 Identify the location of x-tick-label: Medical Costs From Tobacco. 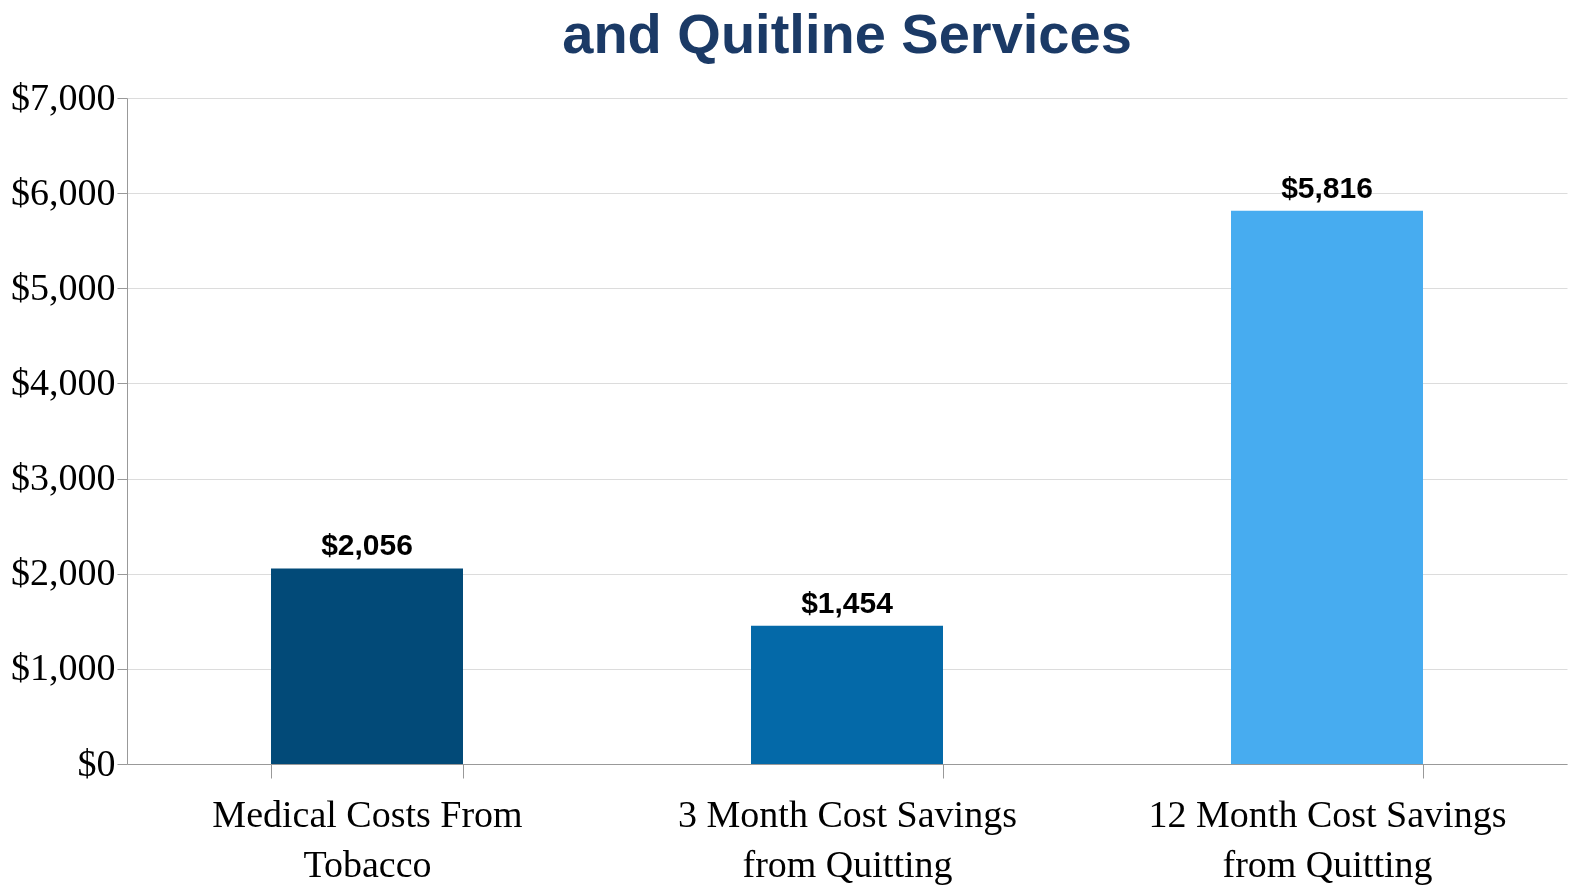
(367, 838).